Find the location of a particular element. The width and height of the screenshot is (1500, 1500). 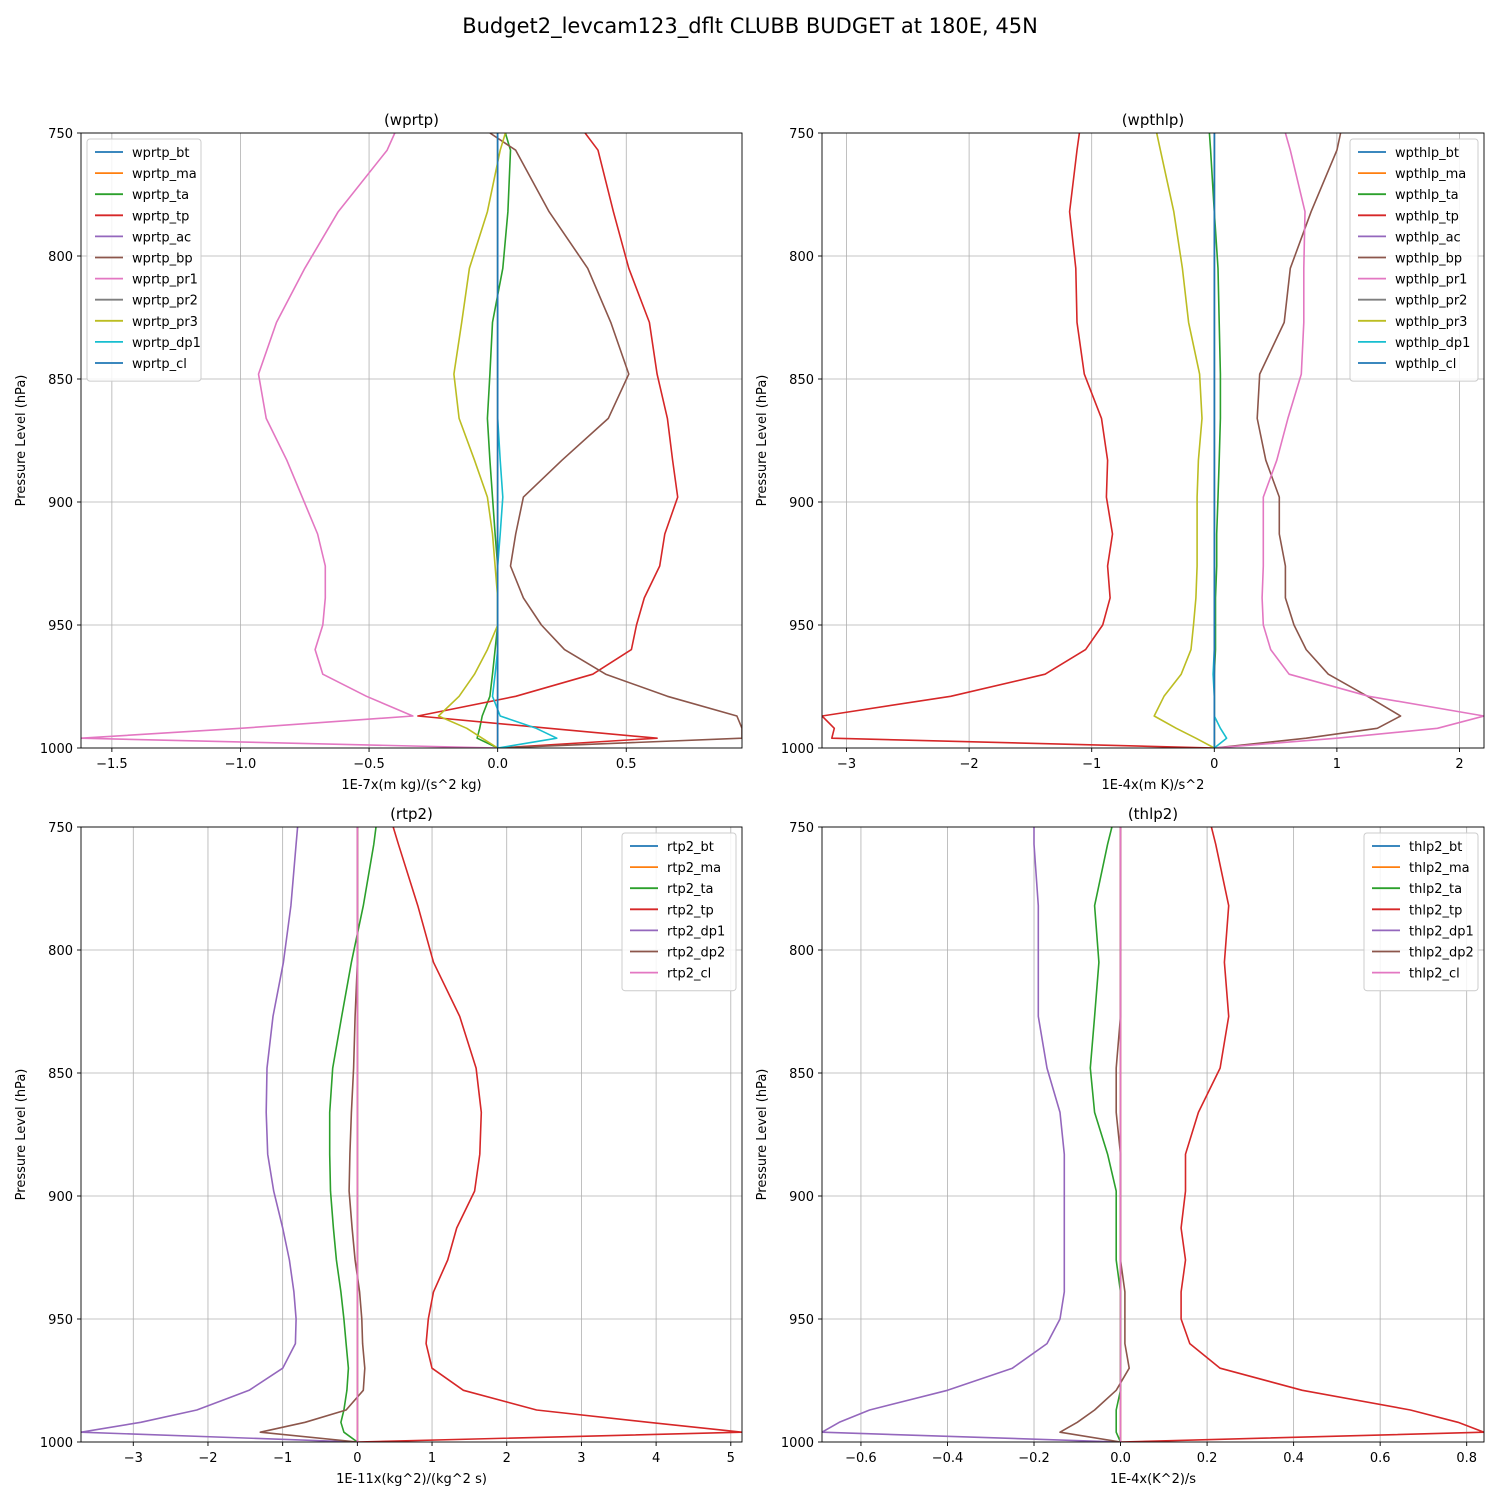

rtp2-ytick-label: 750 is located at coordinates (60, 828).